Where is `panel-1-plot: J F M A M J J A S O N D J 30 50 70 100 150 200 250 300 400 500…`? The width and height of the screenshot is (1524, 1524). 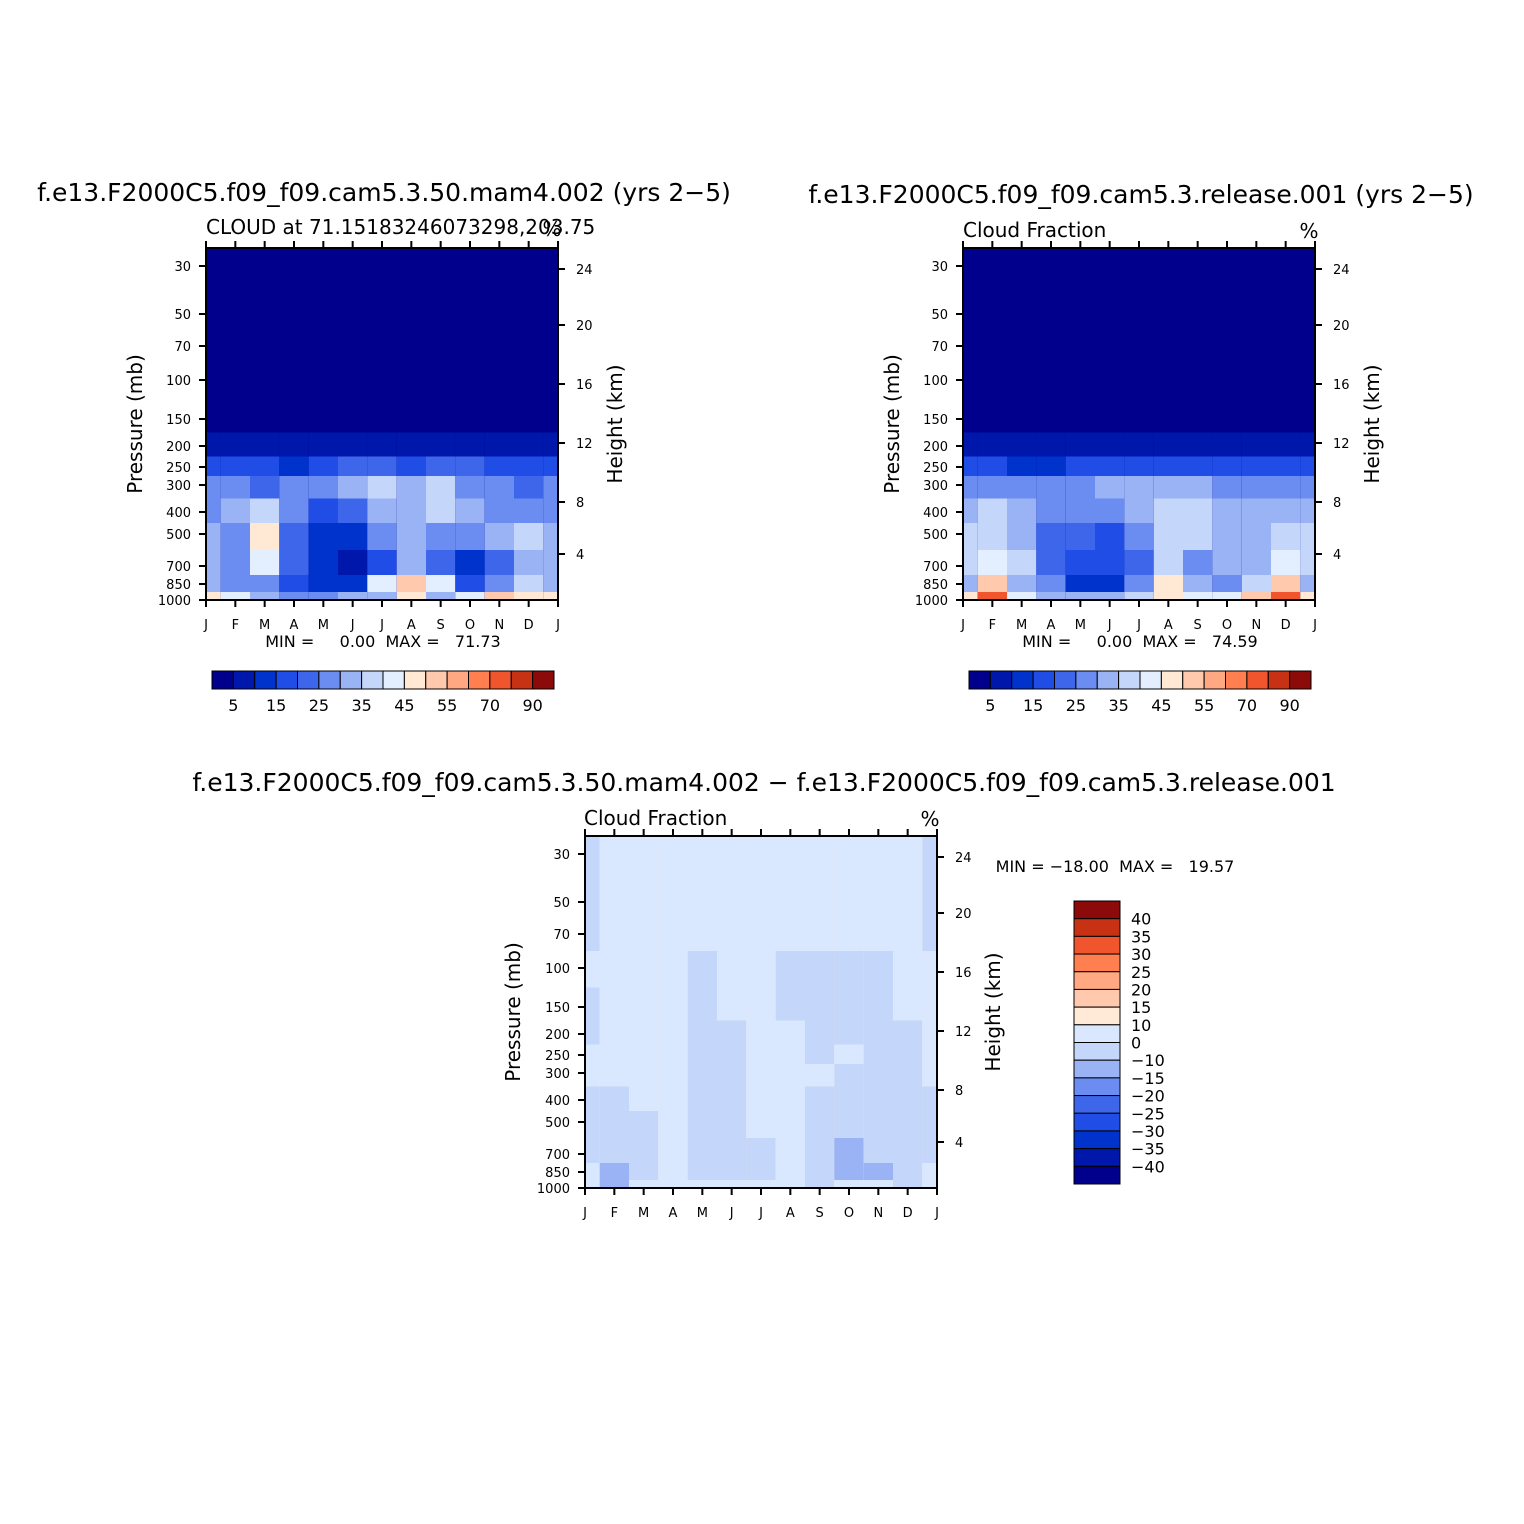
panel-1-plot: J F M A M J J A S O N D J 30 50 70 100 150 200 250 300 400 500… is located at coordinates (375, 437).